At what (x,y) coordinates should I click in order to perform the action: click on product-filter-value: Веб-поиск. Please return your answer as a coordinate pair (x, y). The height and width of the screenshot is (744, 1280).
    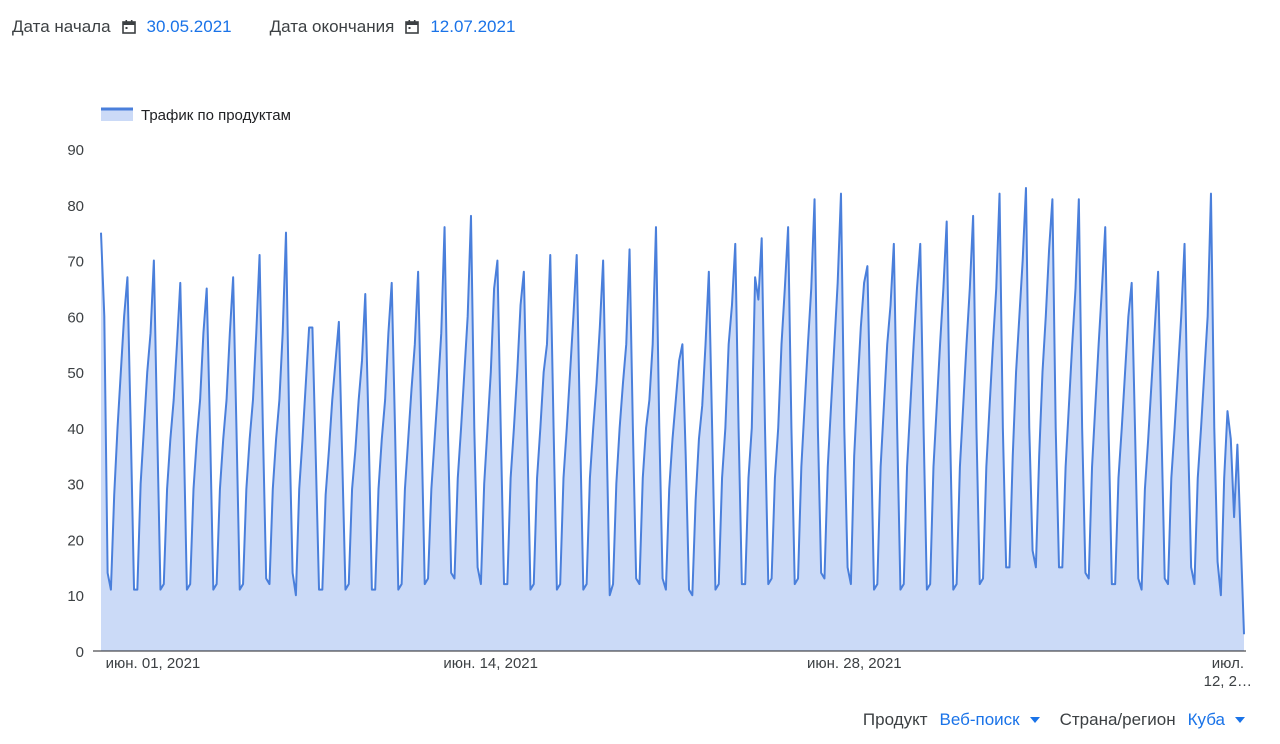
    Looking at the image, I should click on (979, 719).